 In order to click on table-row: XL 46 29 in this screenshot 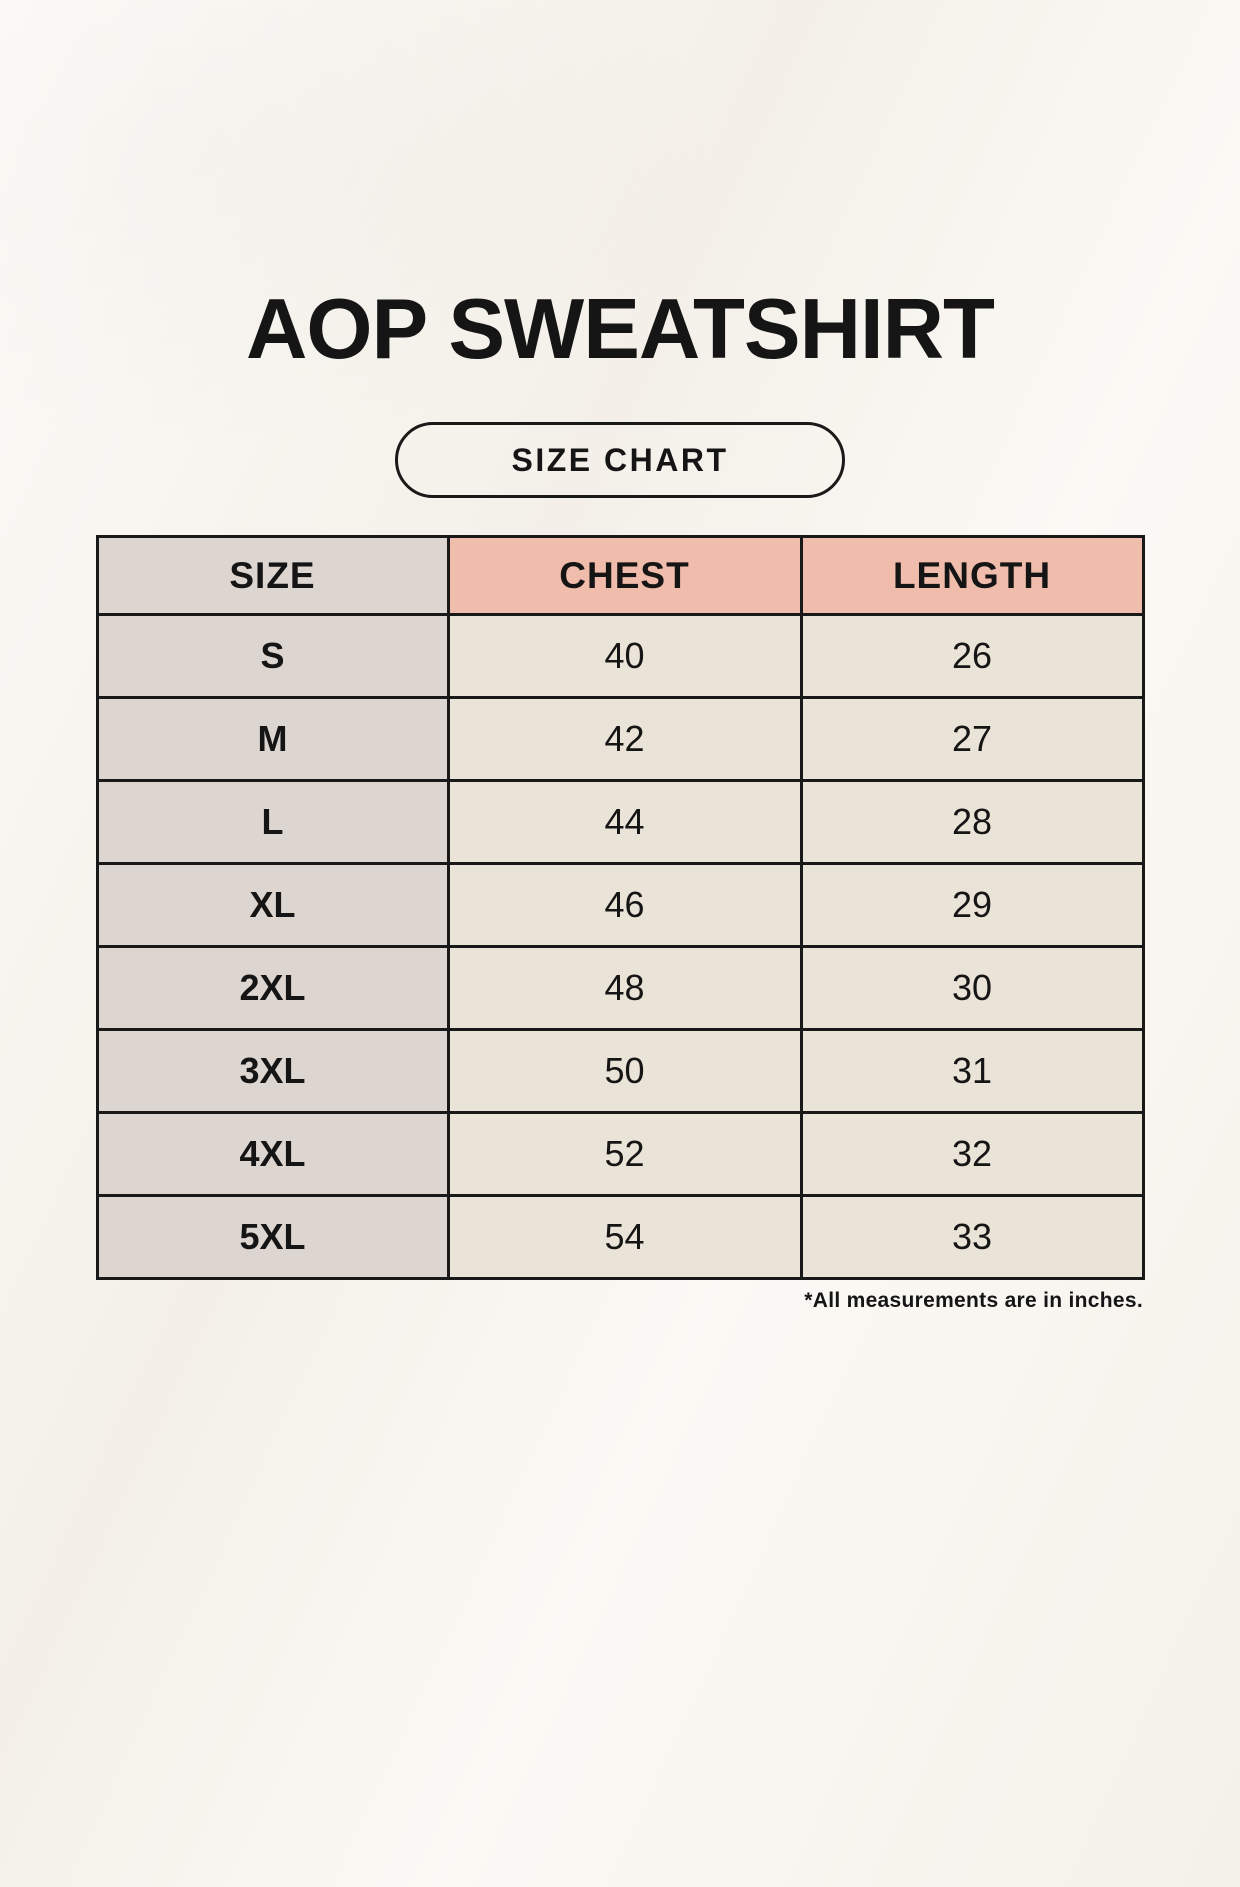, I will do `click(620, 905)`.